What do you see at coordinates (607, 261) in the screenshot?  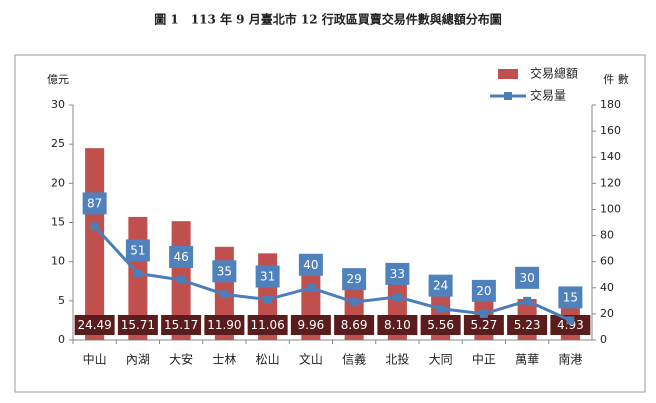 I see `y2-tick-label: 60` at bounding box center [607, 261].